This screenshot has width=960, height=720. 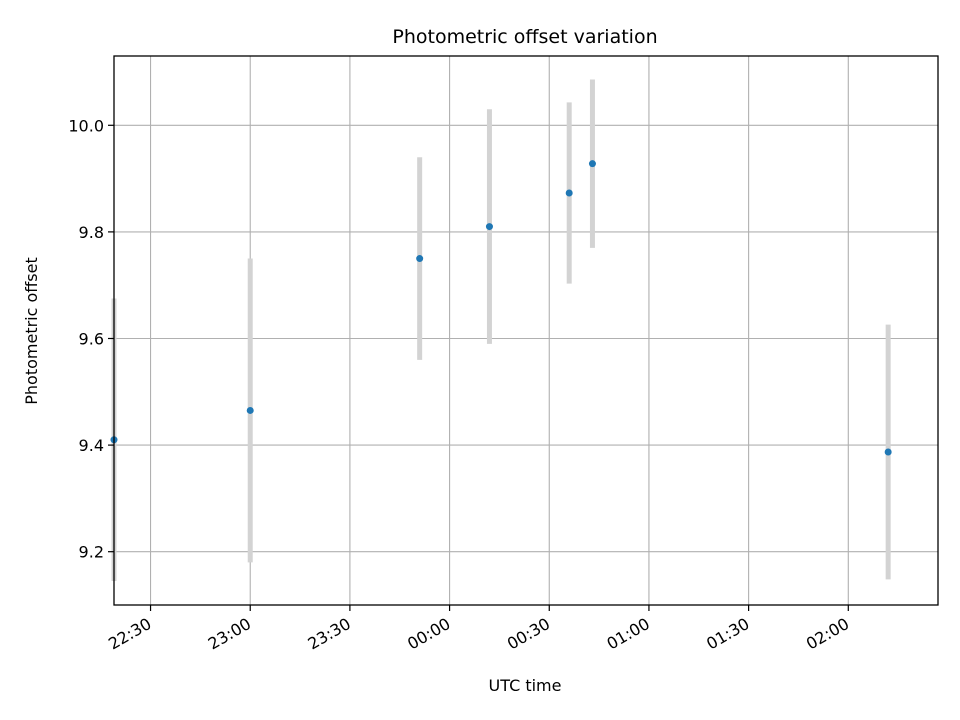 I want to click on x-tick-label: 00:30, so click(x=528, y=634).